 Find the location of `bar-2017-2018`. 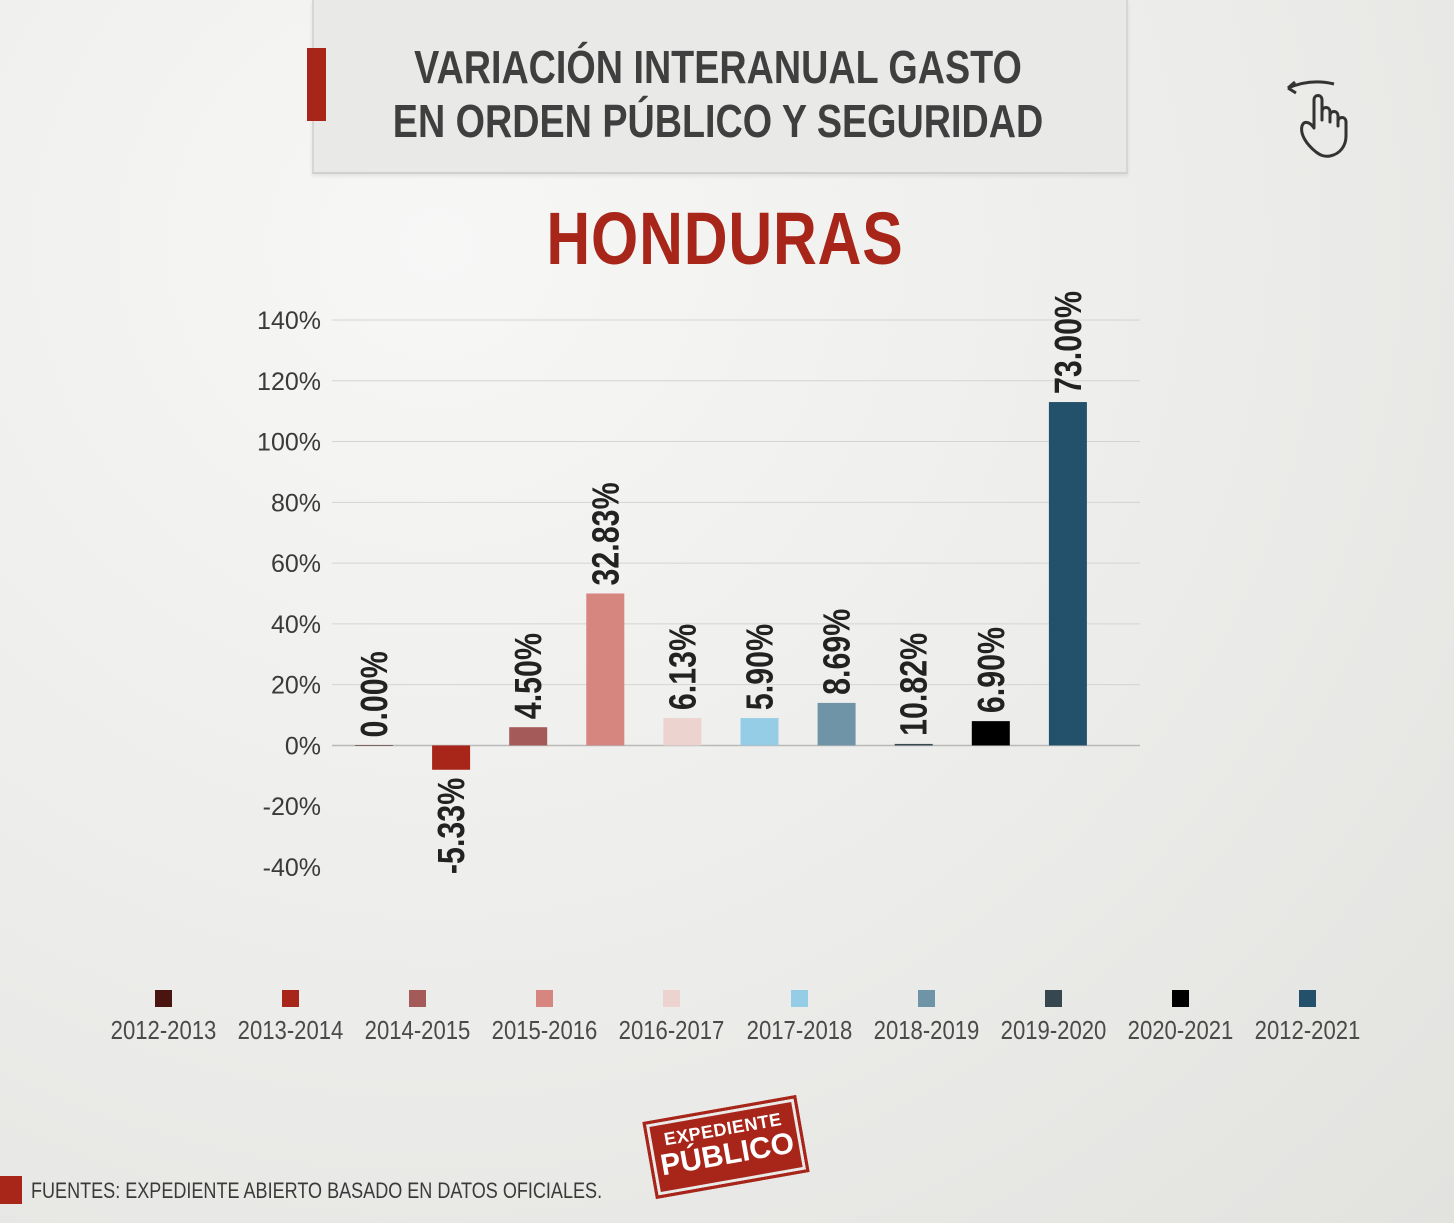

bar-2017-2018 is located at coordinates (759, 732).